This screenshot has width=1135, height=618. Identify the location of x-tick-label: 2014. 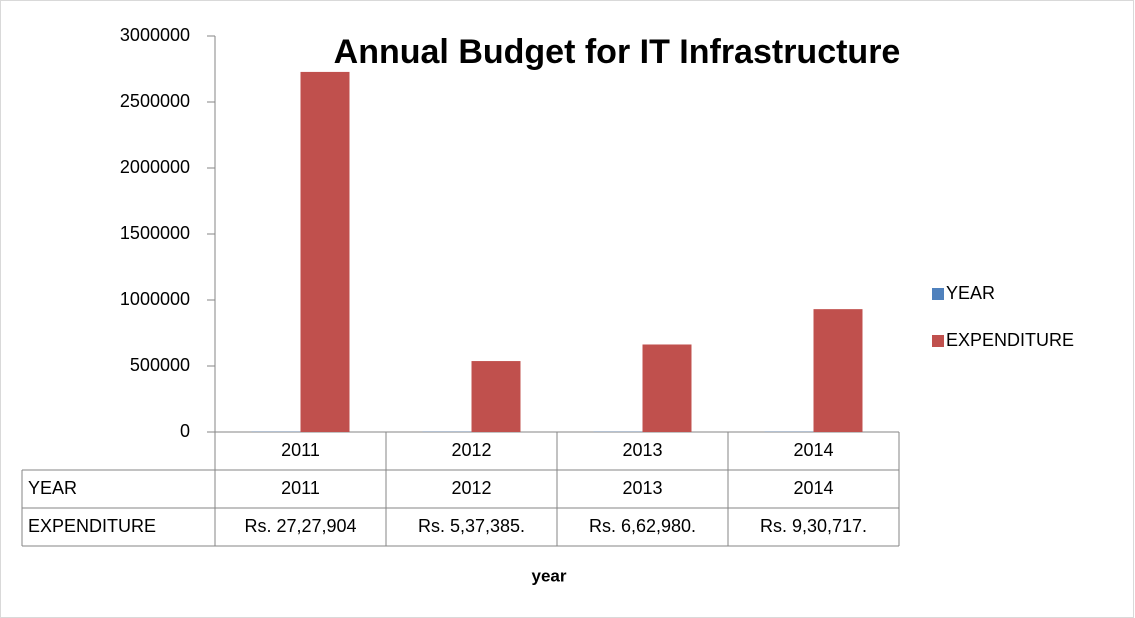
(813, 450).